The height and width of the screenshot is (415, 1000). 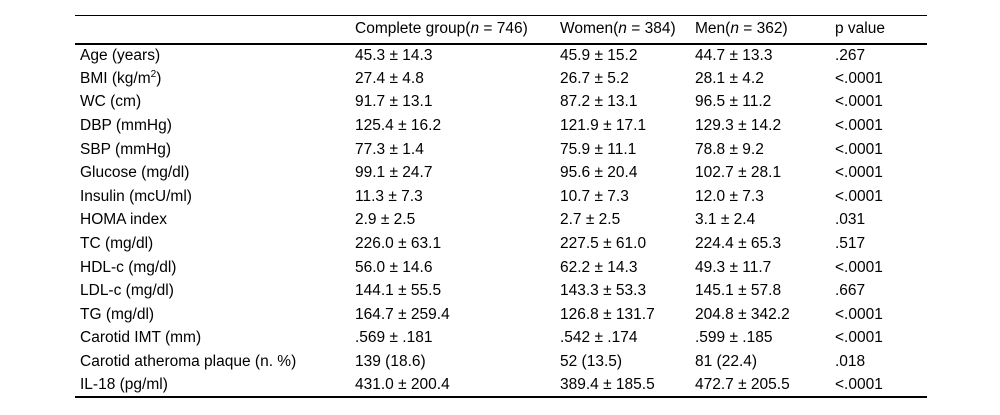 I want to click on row-label-text: BMI (kg/m, so click(x=115, y=78).